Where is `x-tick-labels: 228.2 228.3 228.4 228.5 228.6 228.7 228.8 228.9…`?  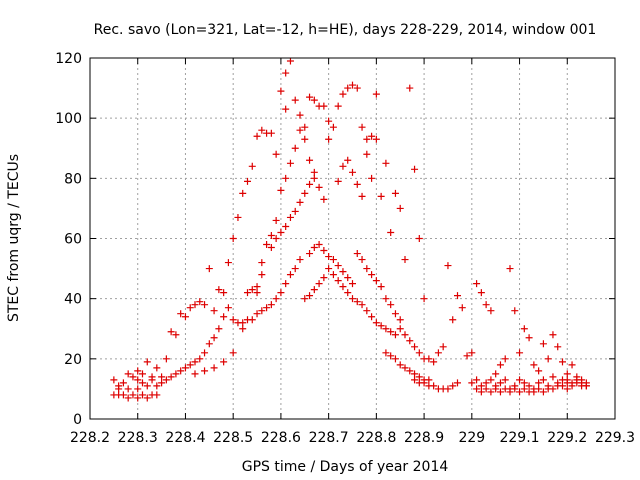 x-tick-labels: 228.2 228.3 228.4 228.5 228.6 228.7 228.8 228.9… is located at coordinates (352, 438).